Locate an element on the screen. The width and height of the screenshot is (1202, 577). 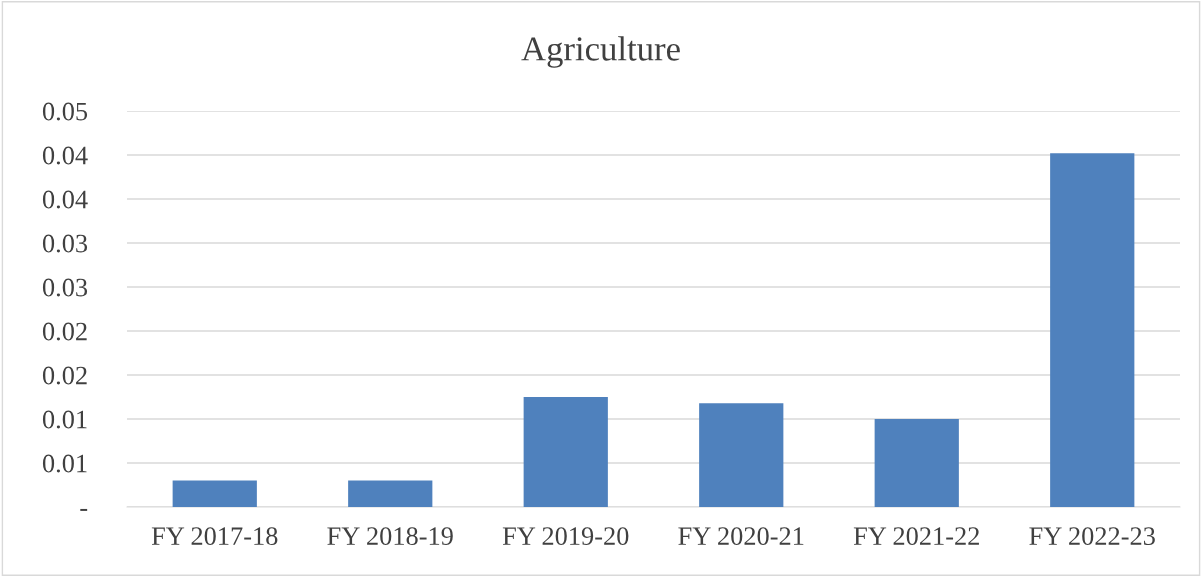
x-tick-label: FY 2022-23 is located at coordinates (1092, 536).